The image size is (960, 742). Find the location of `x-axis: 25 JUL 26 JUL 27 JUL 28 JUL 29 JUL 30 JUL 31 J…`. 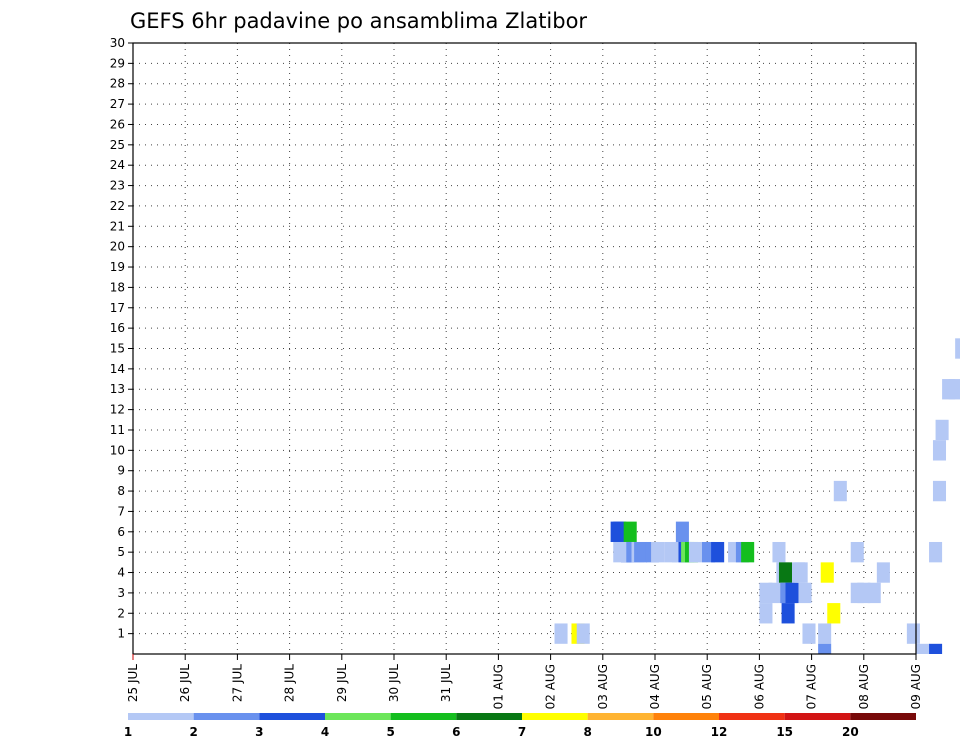

x-axis: 25 JUL 26 JUL 27 JUL 28 JUL 29 JUL 30 JUL 31 J… is located at coordinates (524, 681).